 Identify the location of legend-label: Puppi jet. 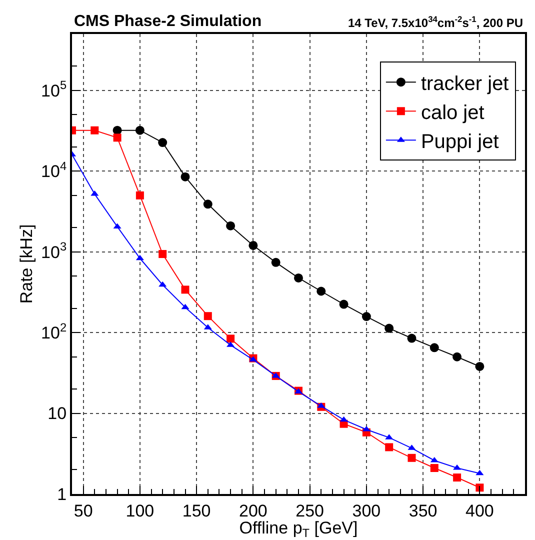
(460, 141).